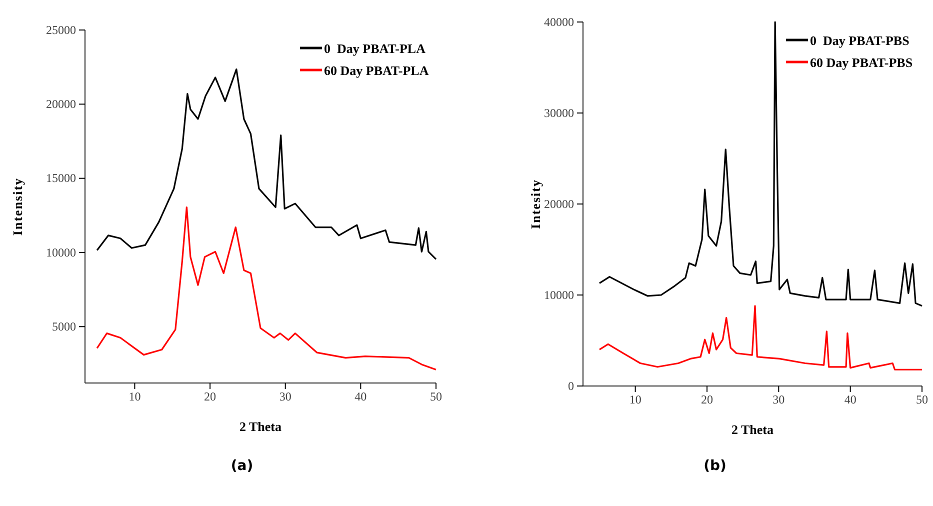 The width and height of the screenshot is (933, 506). What do you see at coordinates (377, 70) in the screenshot?
I see `legend-label: 60 Day PBAT-PLA` at bounding box center [377, 70].